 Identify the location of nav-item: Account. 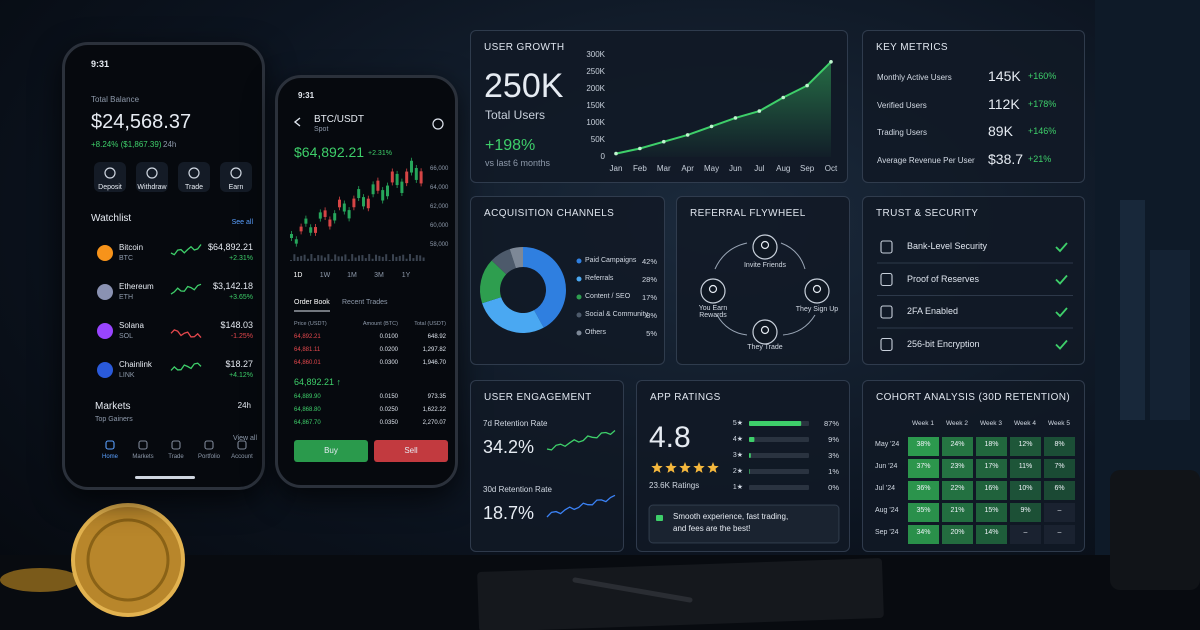
(242, 457).